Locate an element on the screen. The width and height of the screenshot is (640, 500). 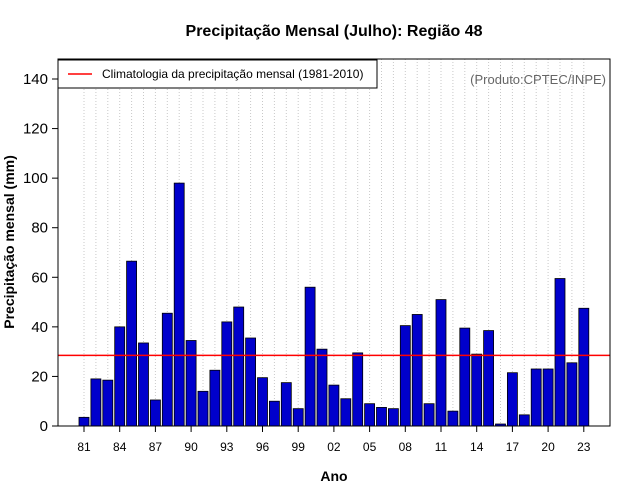
bar-1991 is located at coordinates (203, 408).